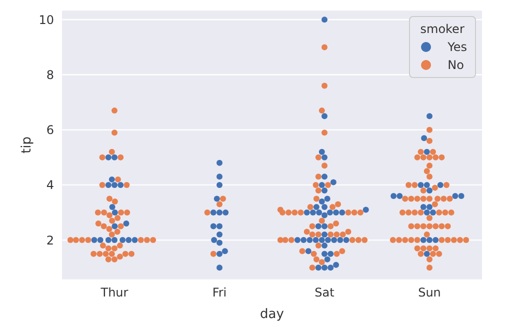 Image resolution: width=506 pixels, height=334 pixels. Describe the element at coordinates (50, 185) in the screenshot. I see `y-tick-label: 4` at that location.